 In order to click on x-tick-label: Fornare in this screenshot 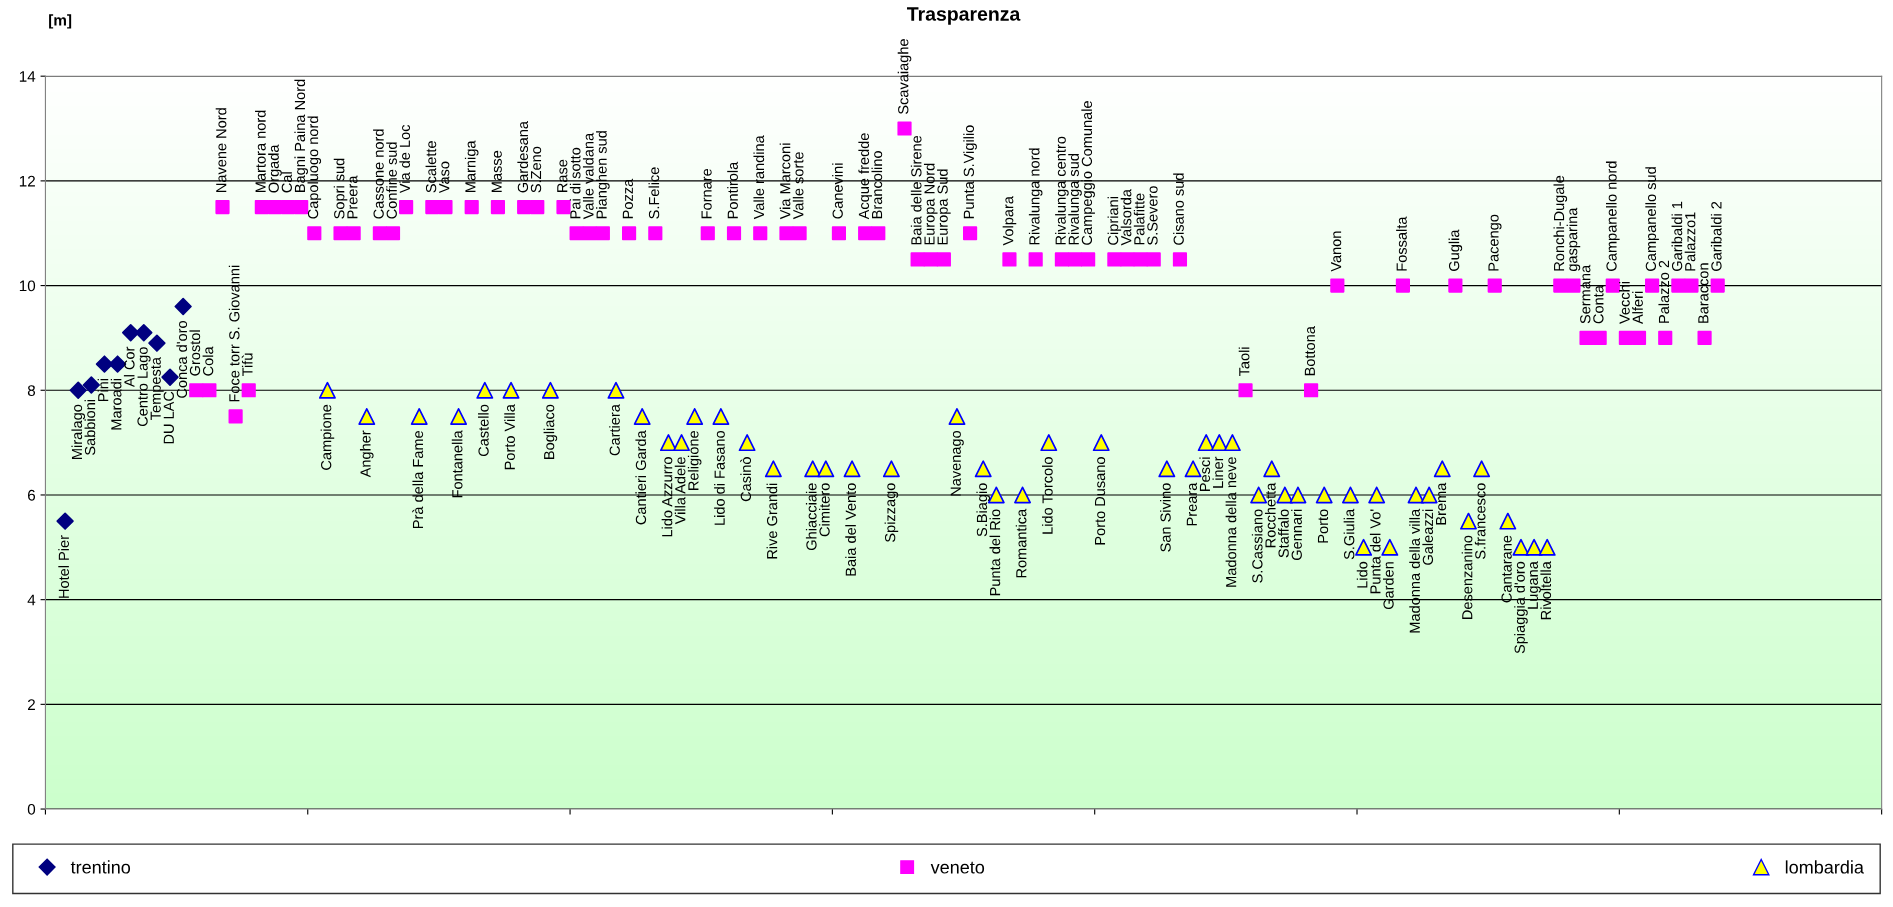, I will do `click(706, 193)`.